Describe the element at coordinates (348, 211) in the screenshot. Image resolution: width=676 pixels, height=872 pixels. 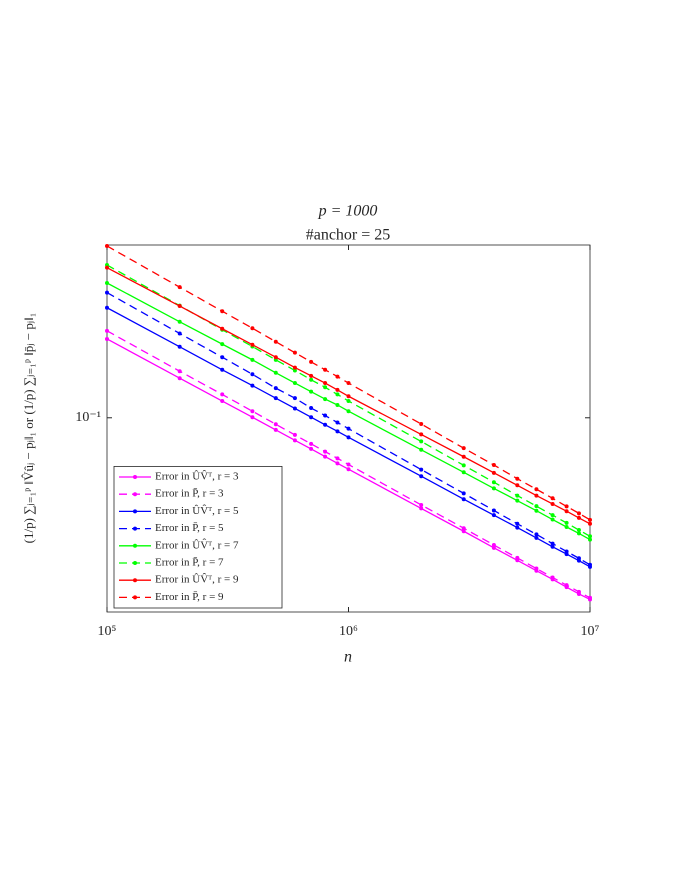
I see `chart-title: p = 1000` at that location.